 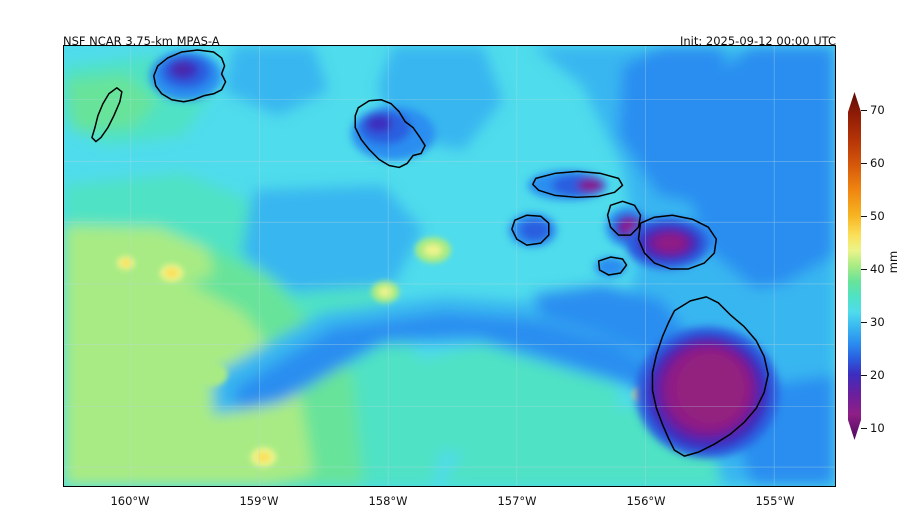 What do you see at coordinates (130, 501) in the screenshot?
I see `xtick-label-160W: 160°W` at bounding box center [130, 501].